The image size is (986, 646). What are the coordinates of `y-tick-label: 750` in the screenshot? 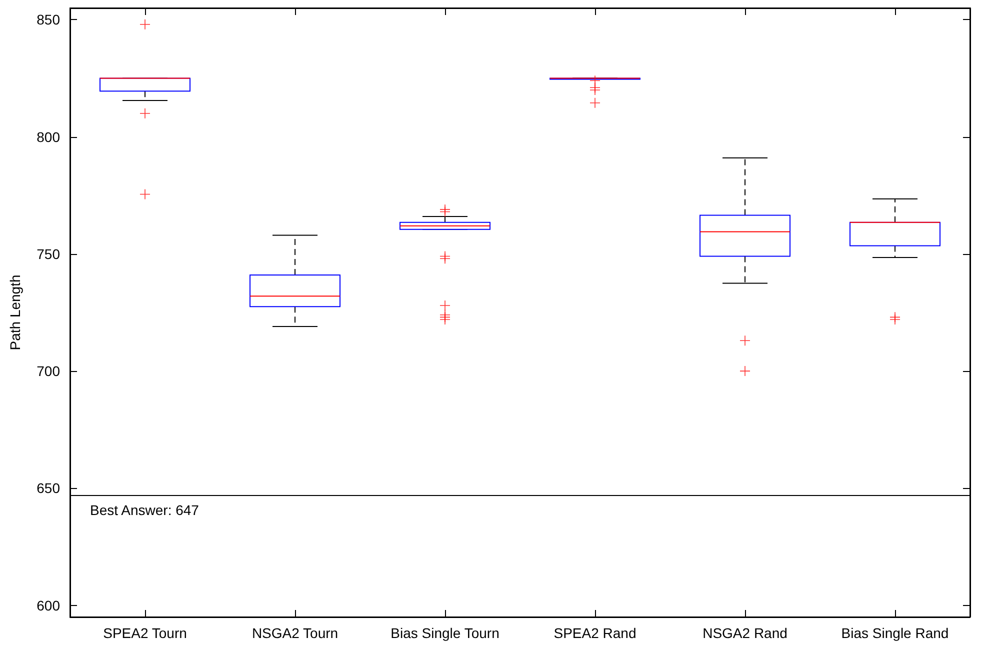 It's located at (48, 254).